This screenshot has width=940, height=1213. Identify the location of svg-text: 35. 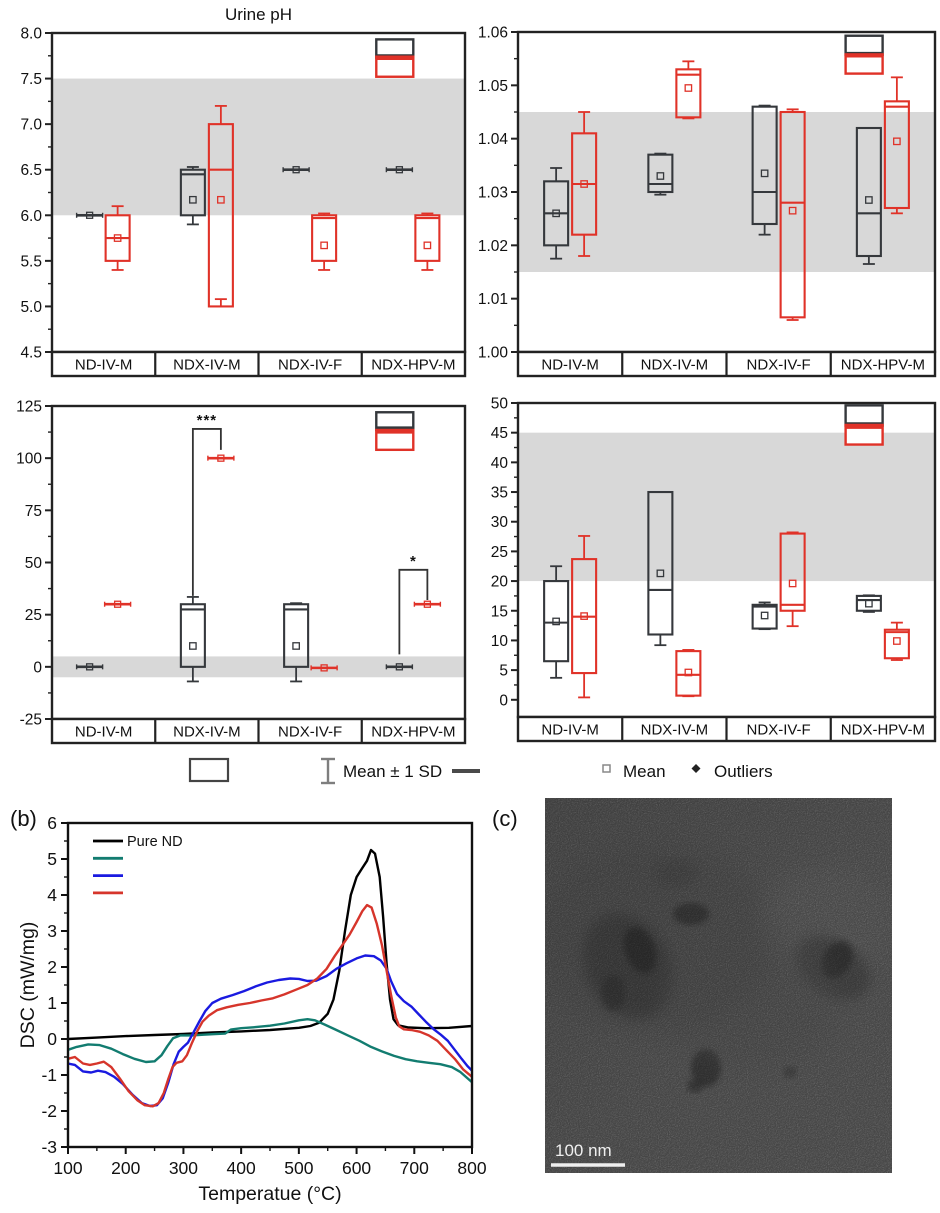
(499, 493).